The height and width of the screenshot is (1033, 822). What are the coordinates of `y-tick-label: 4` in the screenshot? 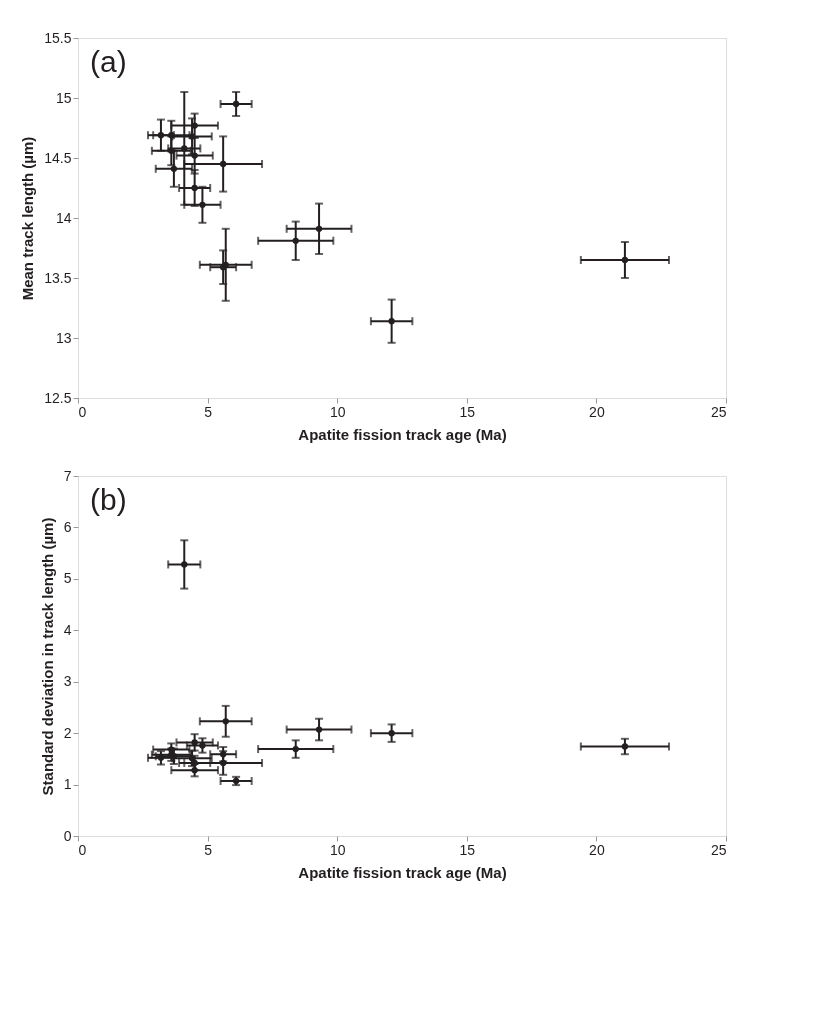 It's located at (67, 629).